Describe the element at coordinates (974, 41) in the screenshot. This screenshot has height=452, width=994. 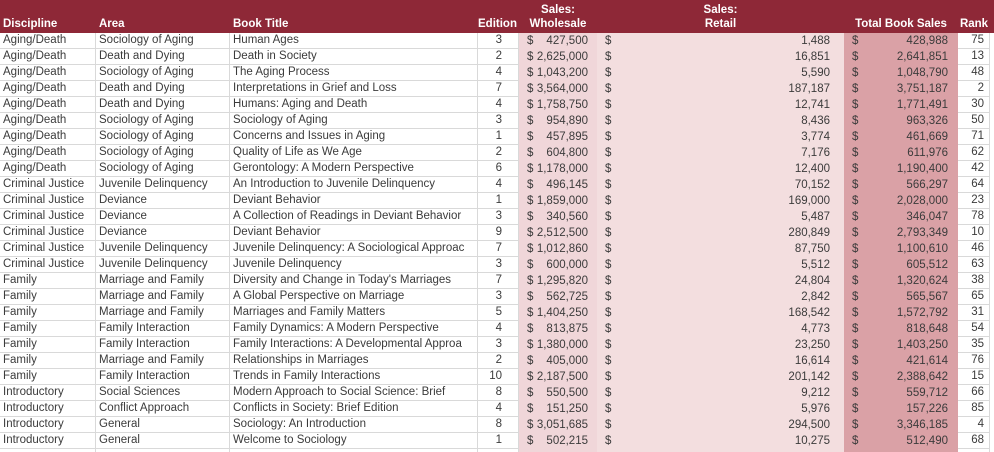
I see `cell-rank: 75` at that location.